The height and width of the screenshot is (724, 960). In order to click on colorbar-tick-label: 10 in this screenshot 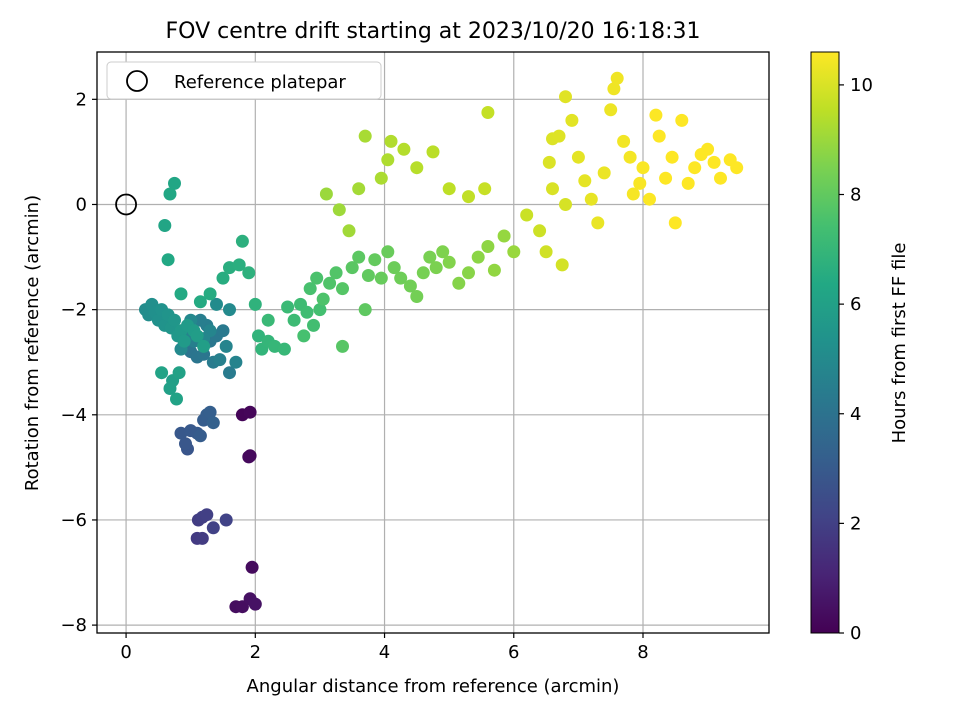, I will do `click(861, 85)`.